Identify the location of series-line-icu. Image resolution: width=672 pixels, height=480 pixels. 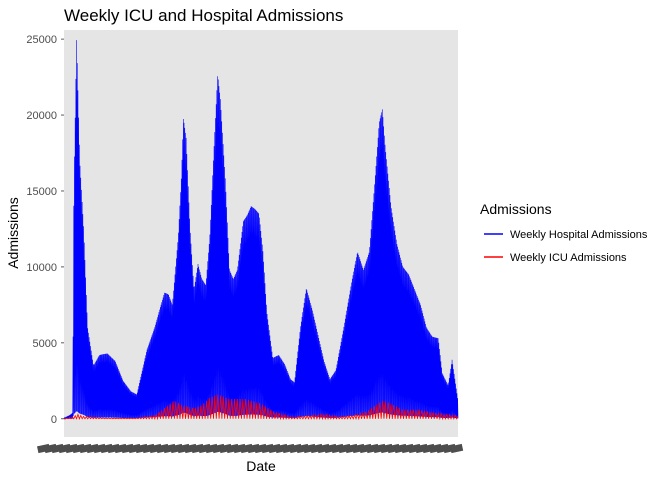
(261, 407).